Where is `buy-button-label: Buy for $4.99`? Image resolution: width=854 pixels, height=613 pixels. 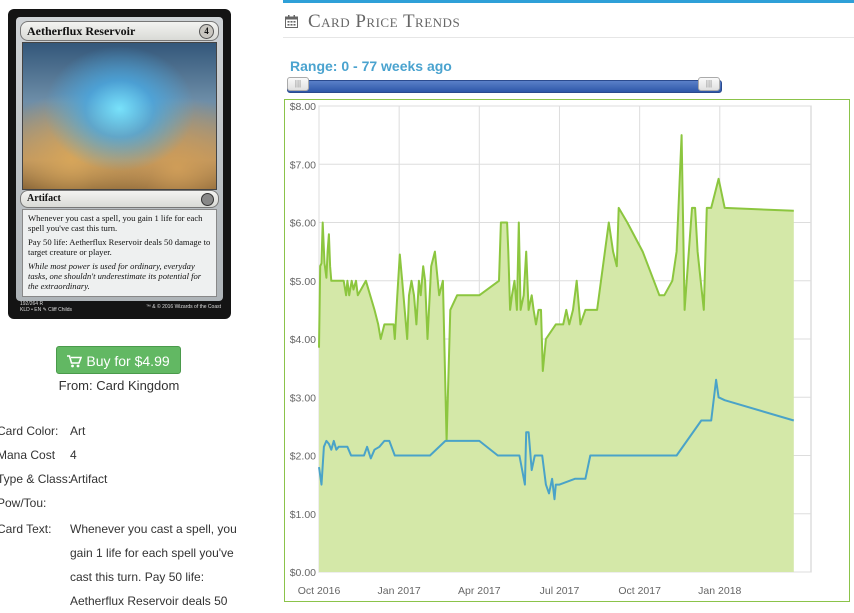
buy-button-label: Buy for $4.99 is located at coordinates (128, 361).